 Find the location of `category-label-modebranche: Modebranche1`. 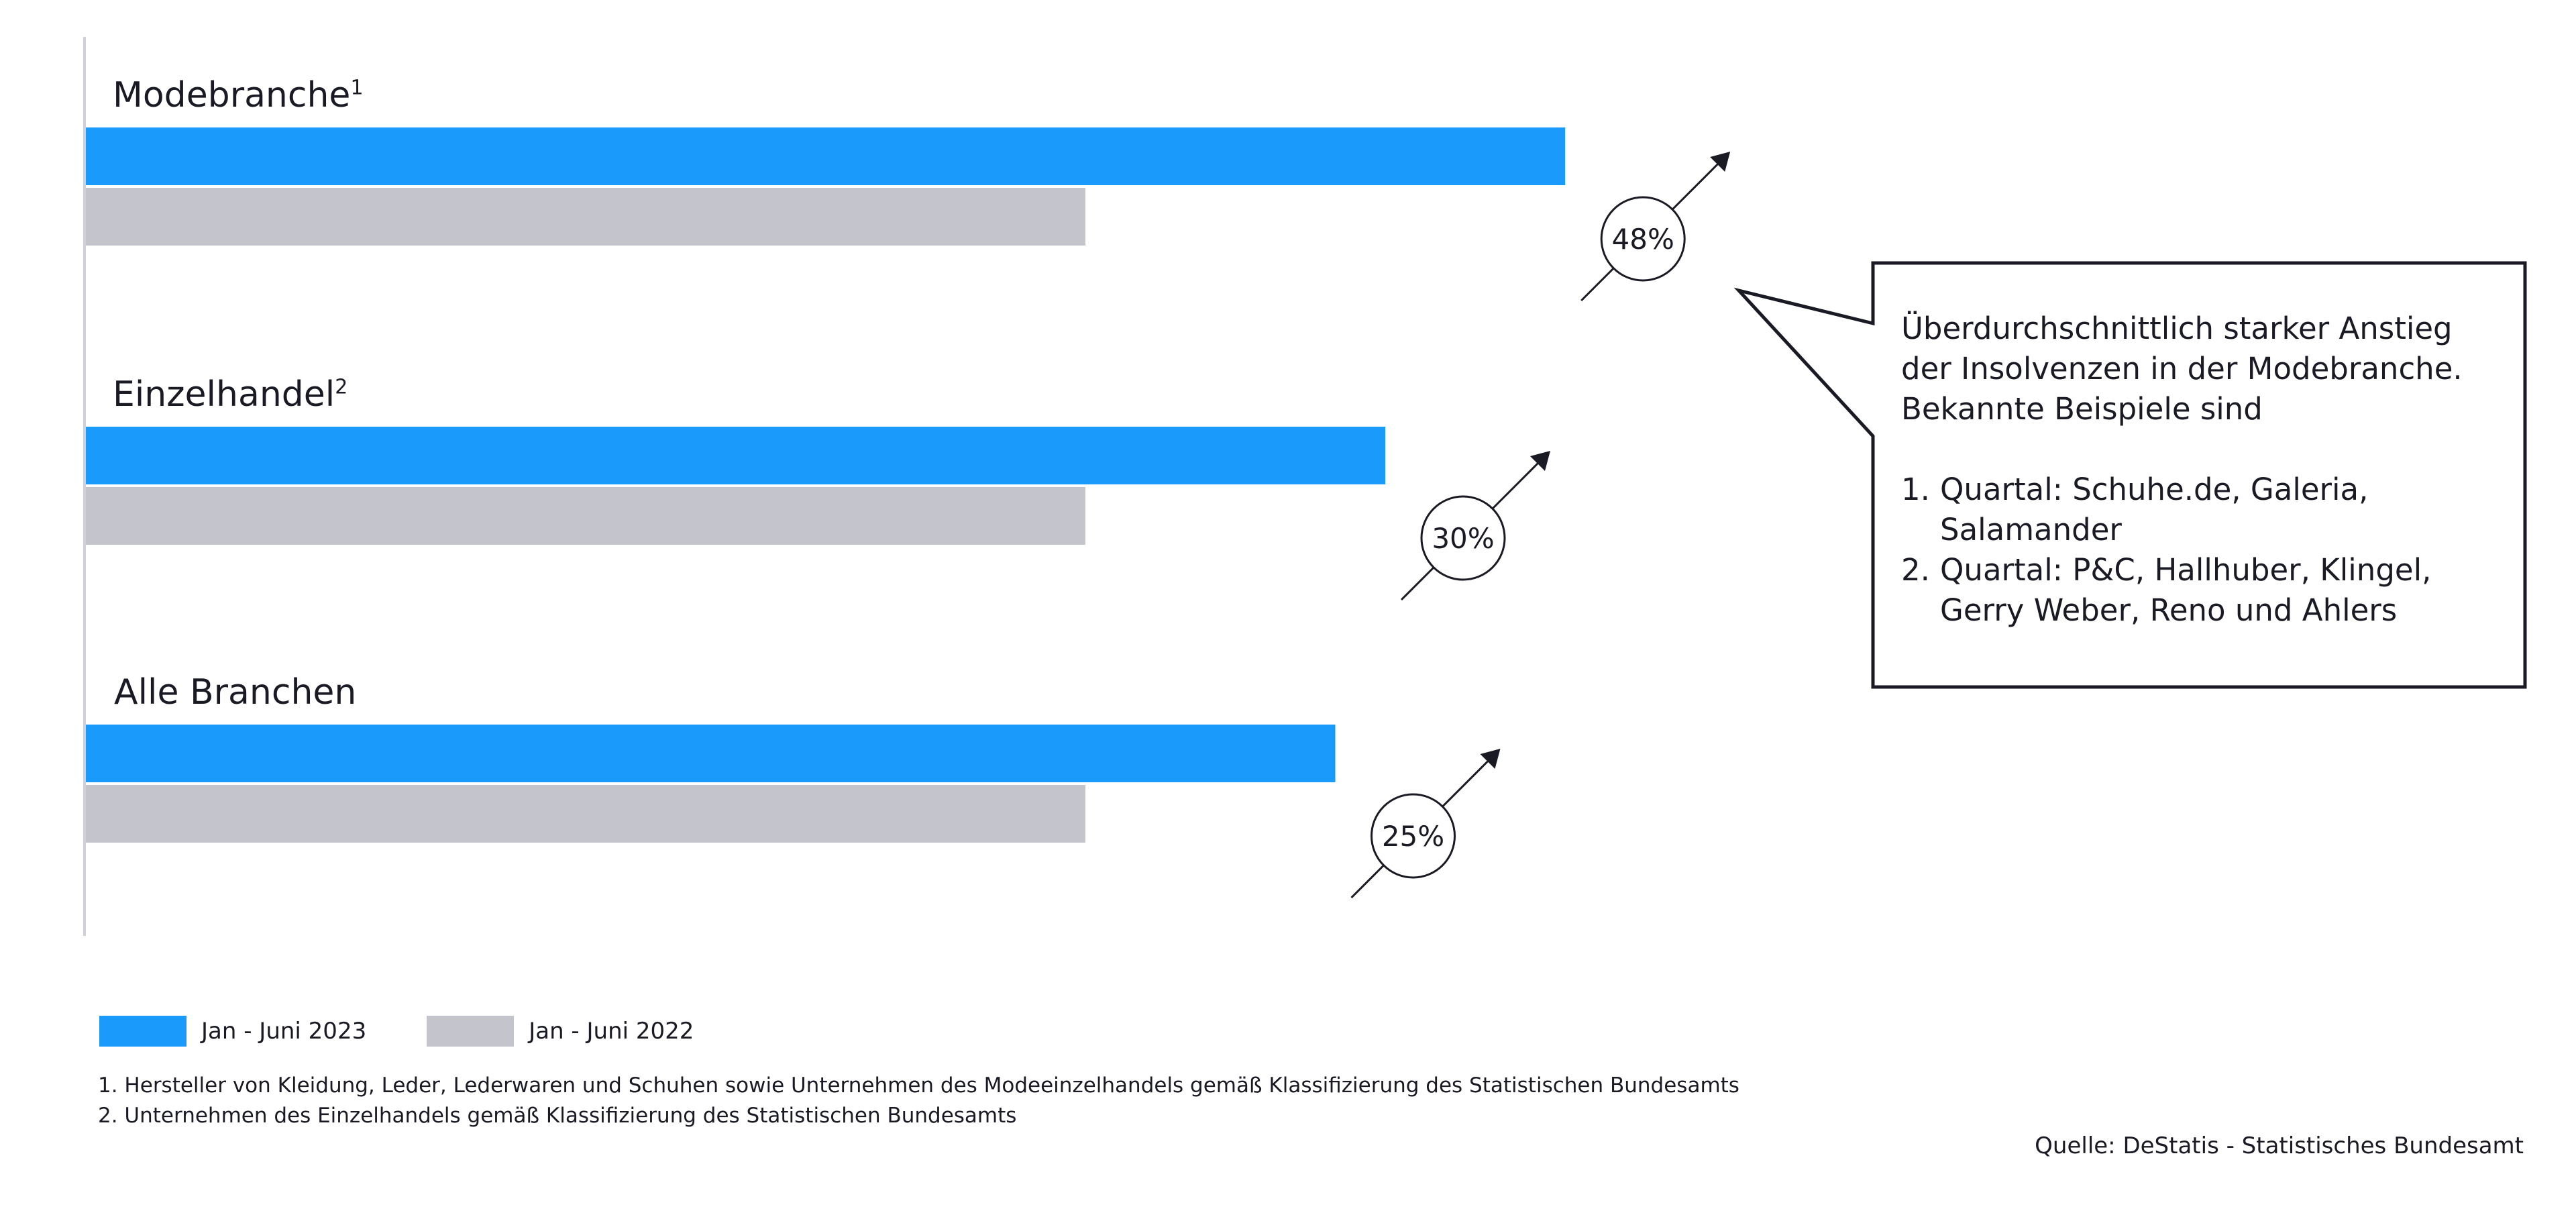

category-label-modebranche: Modebranche1 is located at coordinates (238, 95).